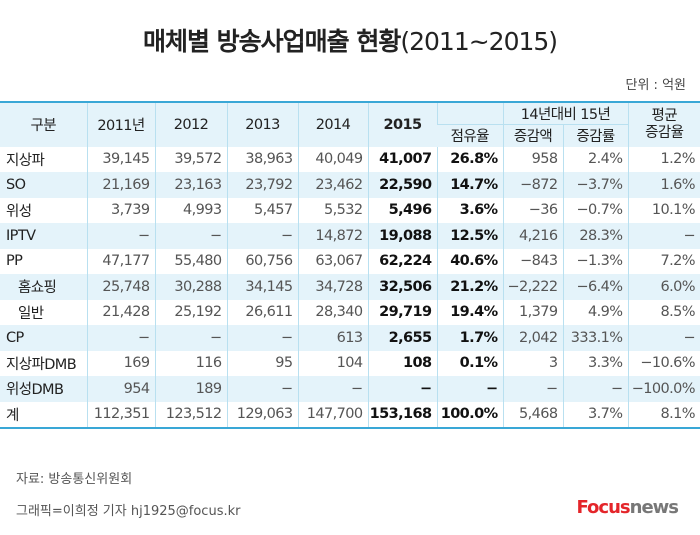 The height and width of the screenshot is (535, 700). I want to click on table-cell: 123,512, so click(190, 414).